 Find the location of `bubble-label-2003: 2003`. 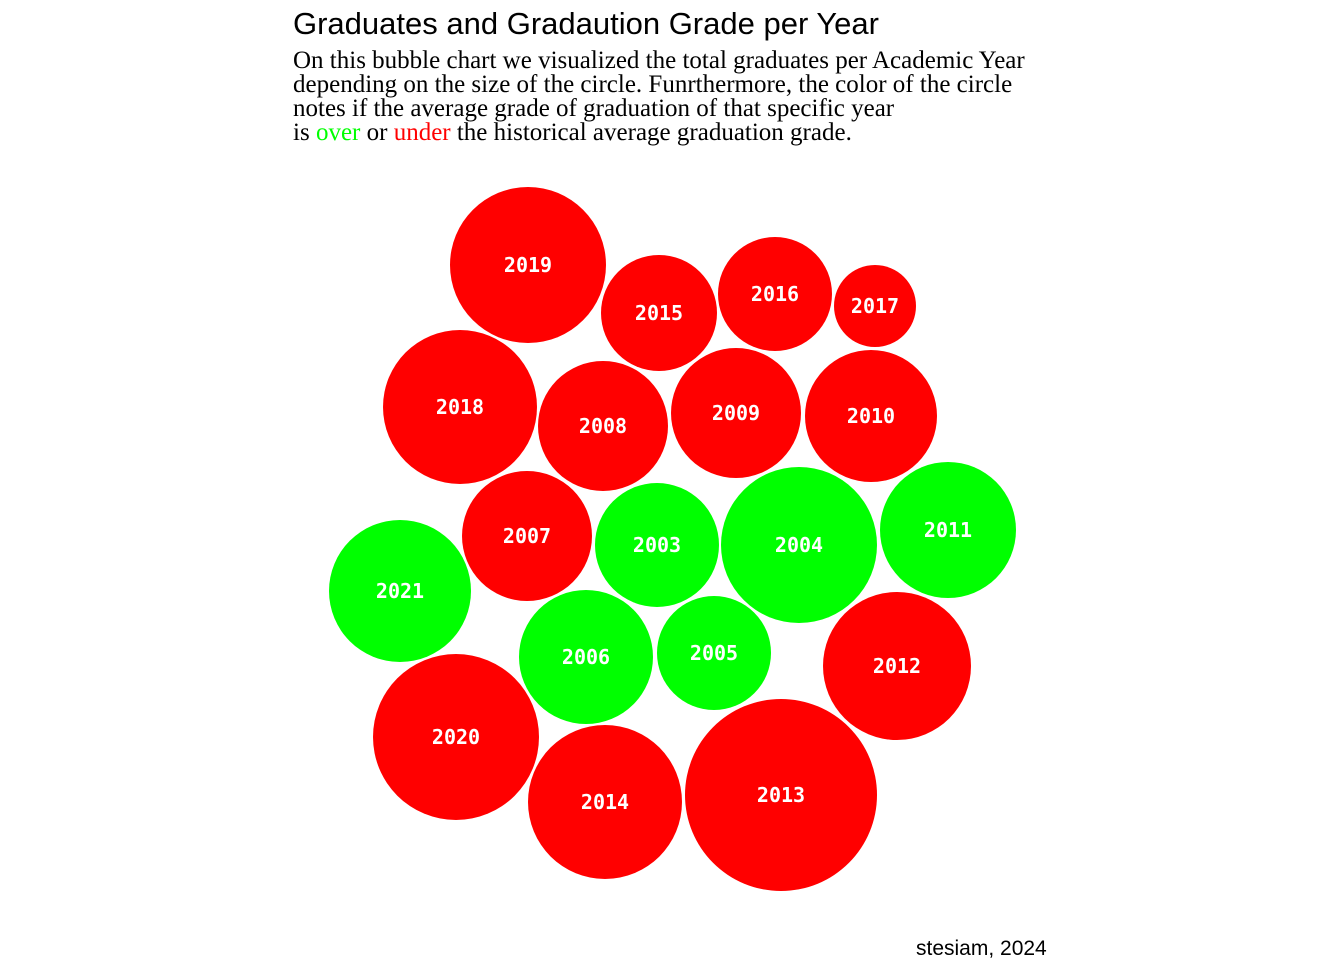

bubble-label-2003: 2003 is located at coordinates (657, 545).